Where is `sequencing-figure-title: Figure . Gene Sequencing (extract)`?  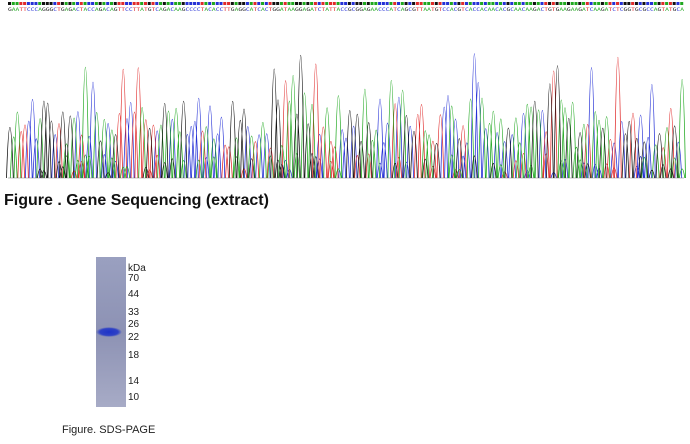
sequencing-figure-title: Figure . Gene Sequencing (extract) is located at coordinates (136, 200).